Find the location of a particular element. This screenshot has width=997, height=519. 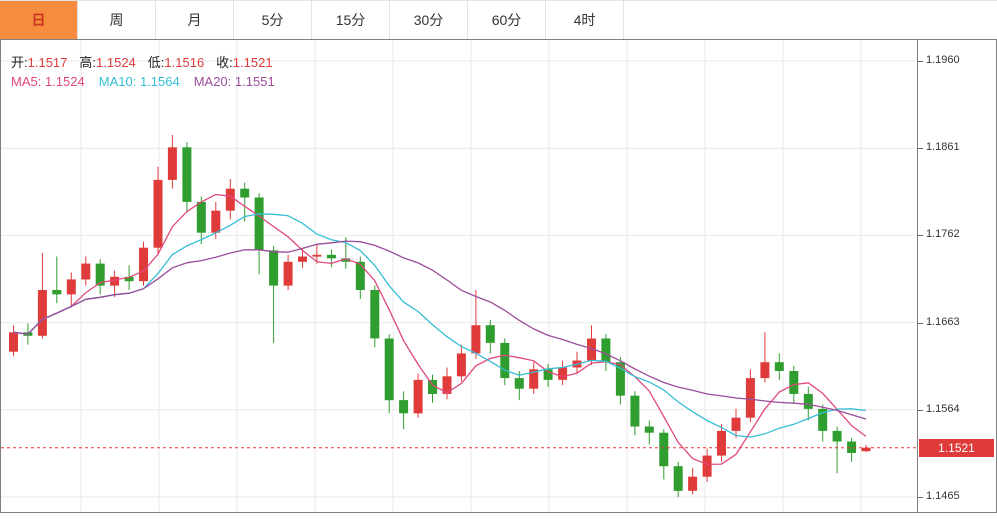

close-label: 收: is located at coordinates (224, 62).